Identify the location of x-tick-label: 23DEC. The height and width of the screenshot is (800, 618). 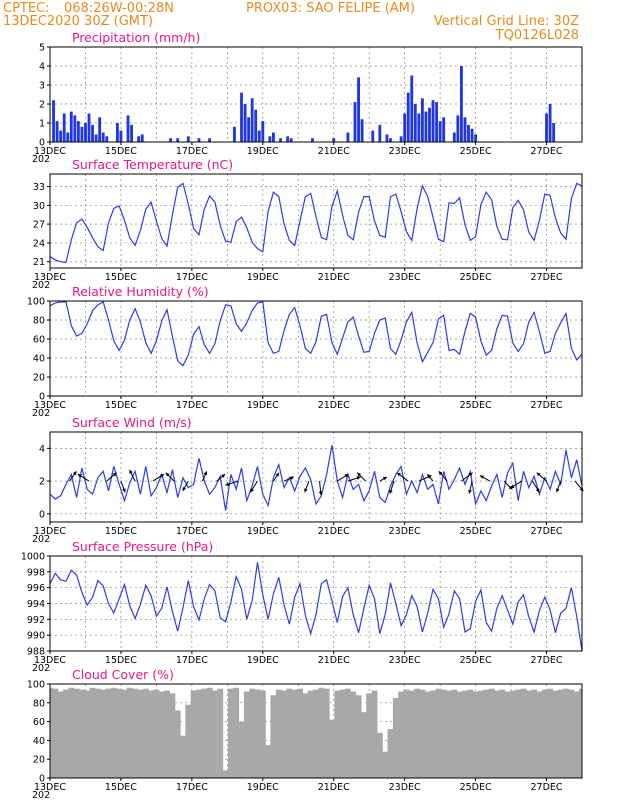
(405, 531).